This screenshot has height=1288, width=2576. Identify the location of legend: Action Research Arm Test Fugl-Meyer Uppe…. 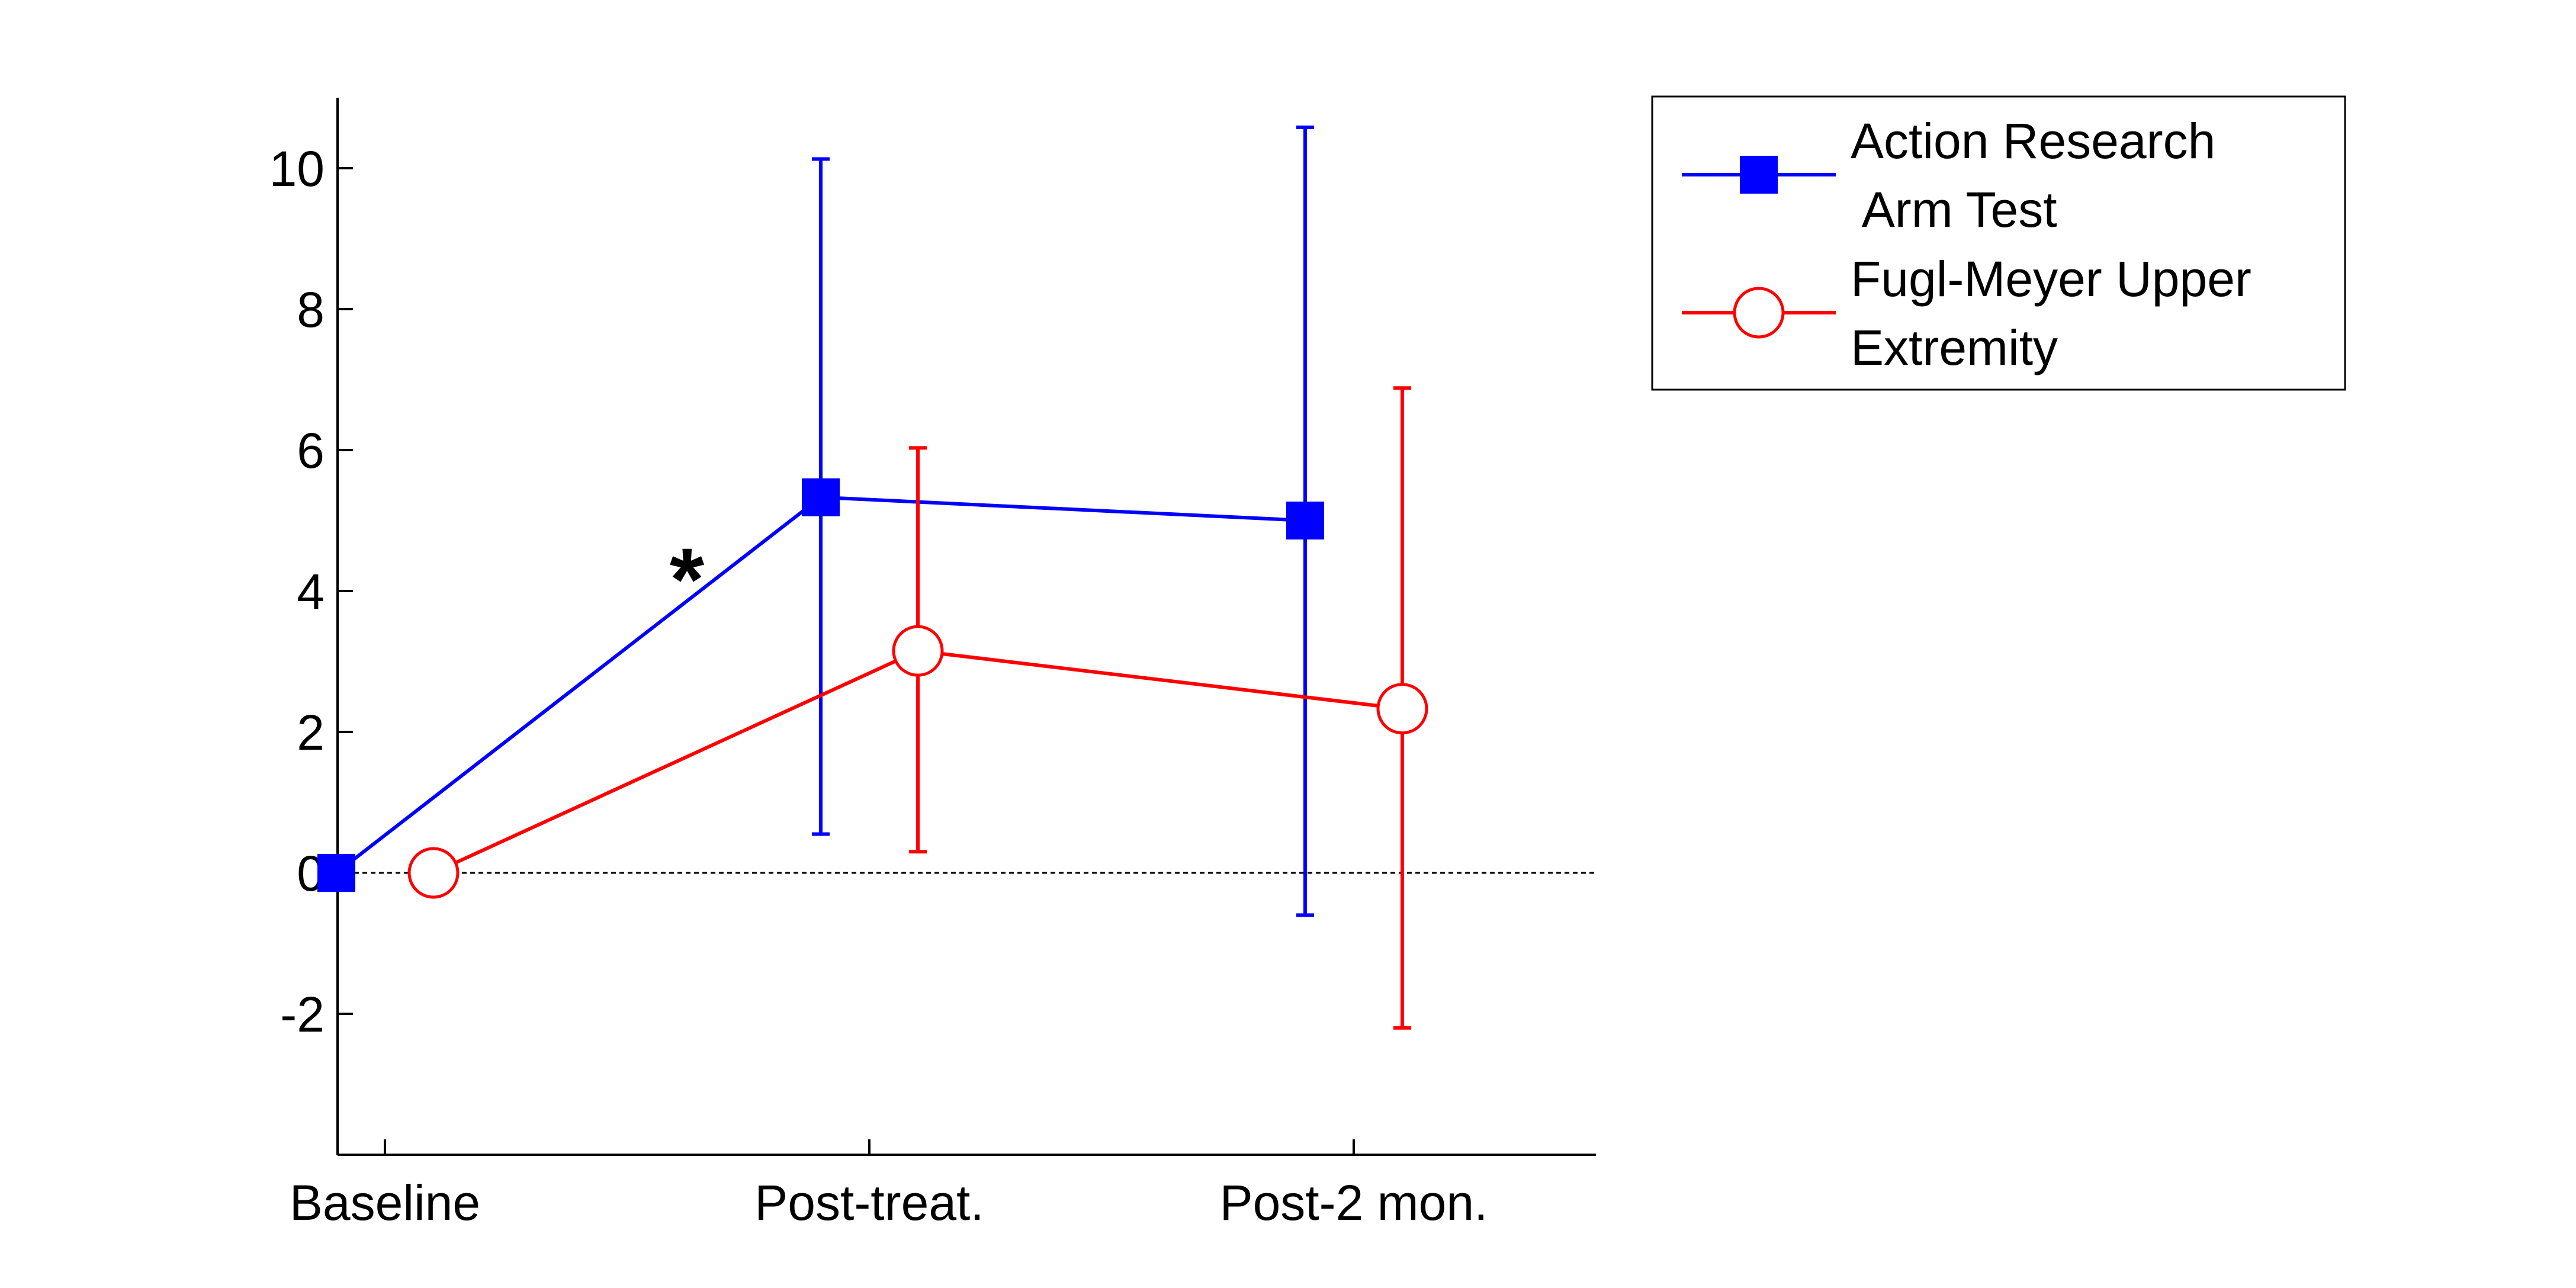
(1998, 243).